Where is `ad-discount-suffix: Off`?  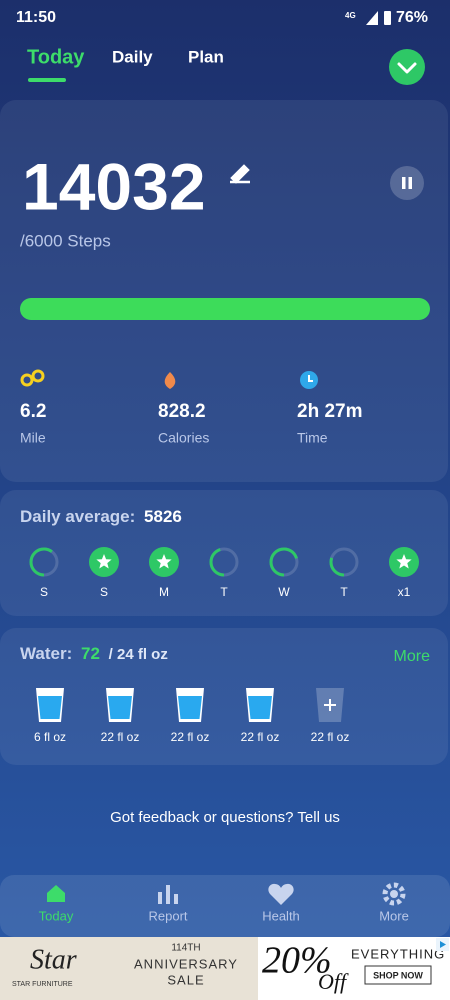 ad-discount-suffix: Off is located at coordinates (333, 981).